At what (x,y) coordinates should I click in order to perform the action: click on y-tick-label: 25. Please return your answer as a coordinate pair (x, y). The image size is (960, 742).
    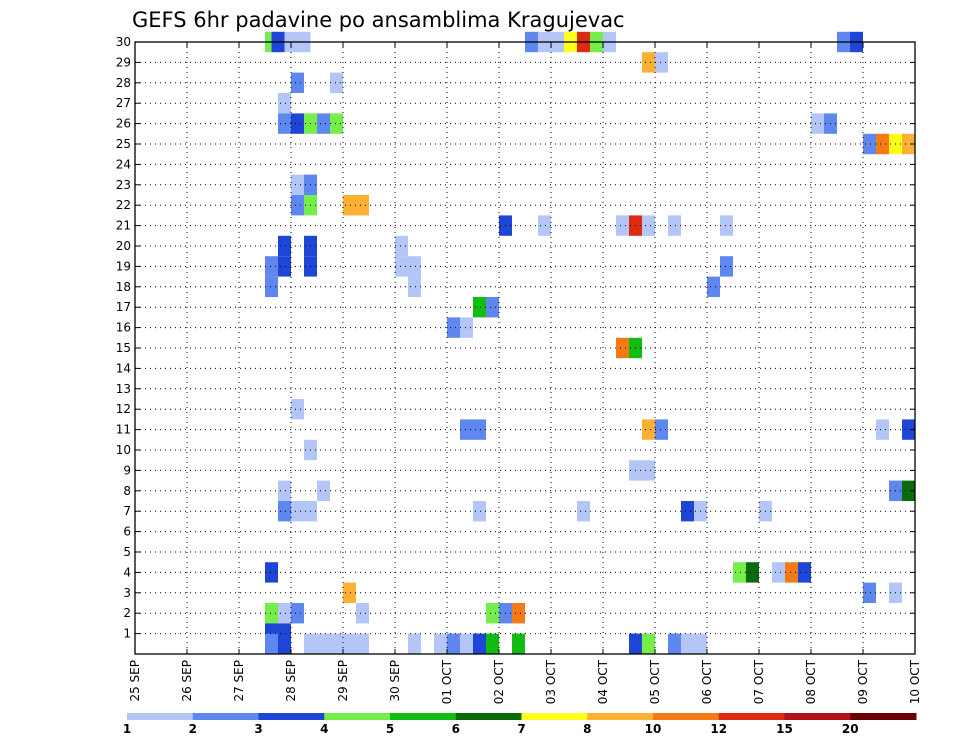
    Looking at the image, I should click on (123, 144).